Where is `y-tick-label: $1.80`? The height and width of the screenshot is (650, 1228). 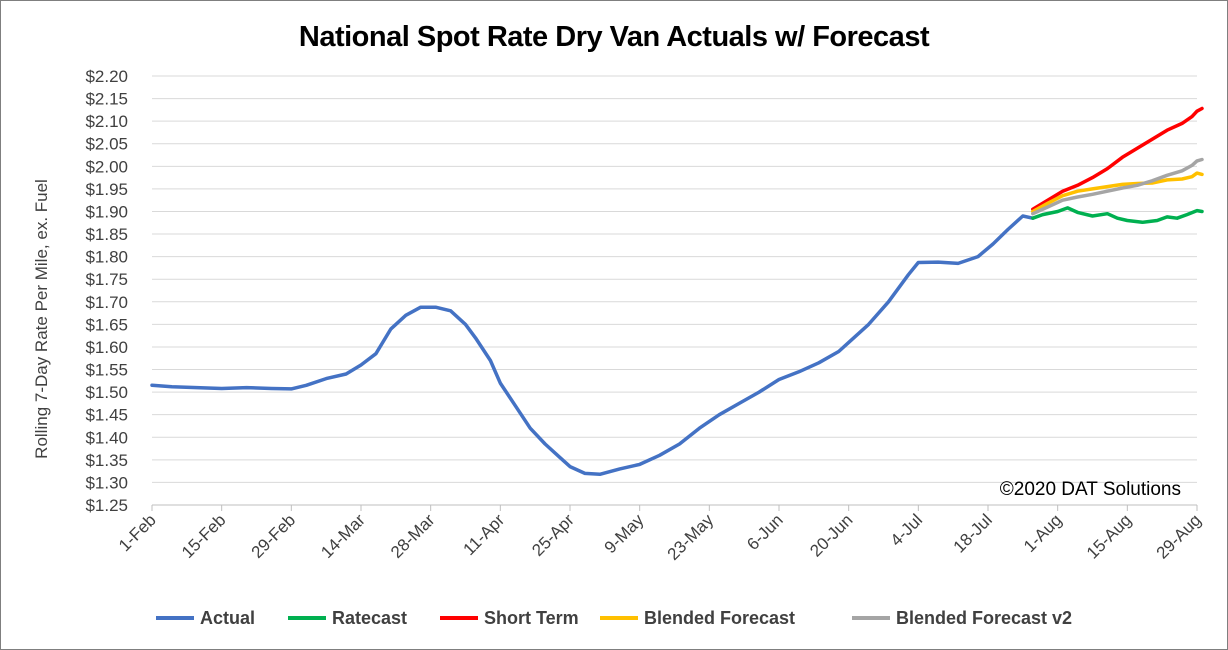 y-tick-label: $1.80 is located at coordinates (106, 257).